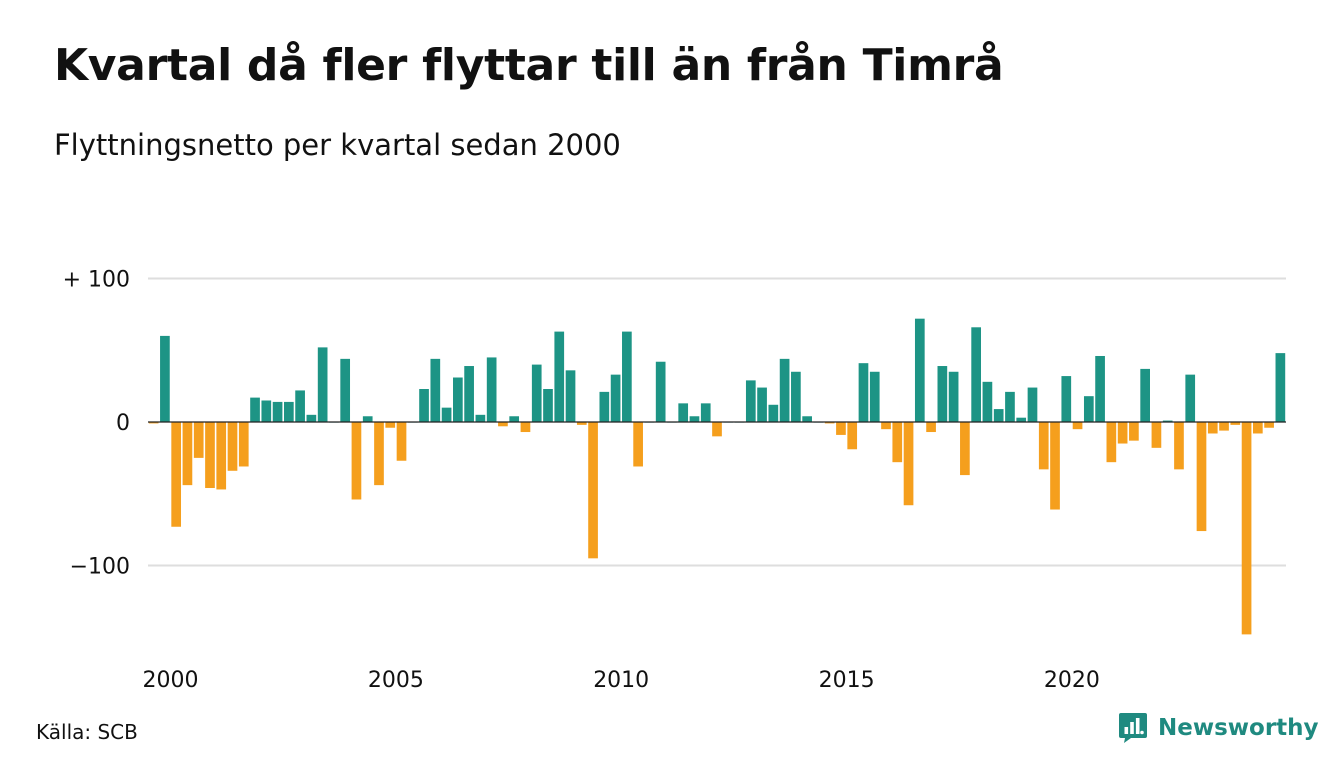 The image size is (1340, 780). What do you see at coordinates (171, 680) in the screenshot?
I see `x-tick-label: 2000` at bounding box center [171, 680].